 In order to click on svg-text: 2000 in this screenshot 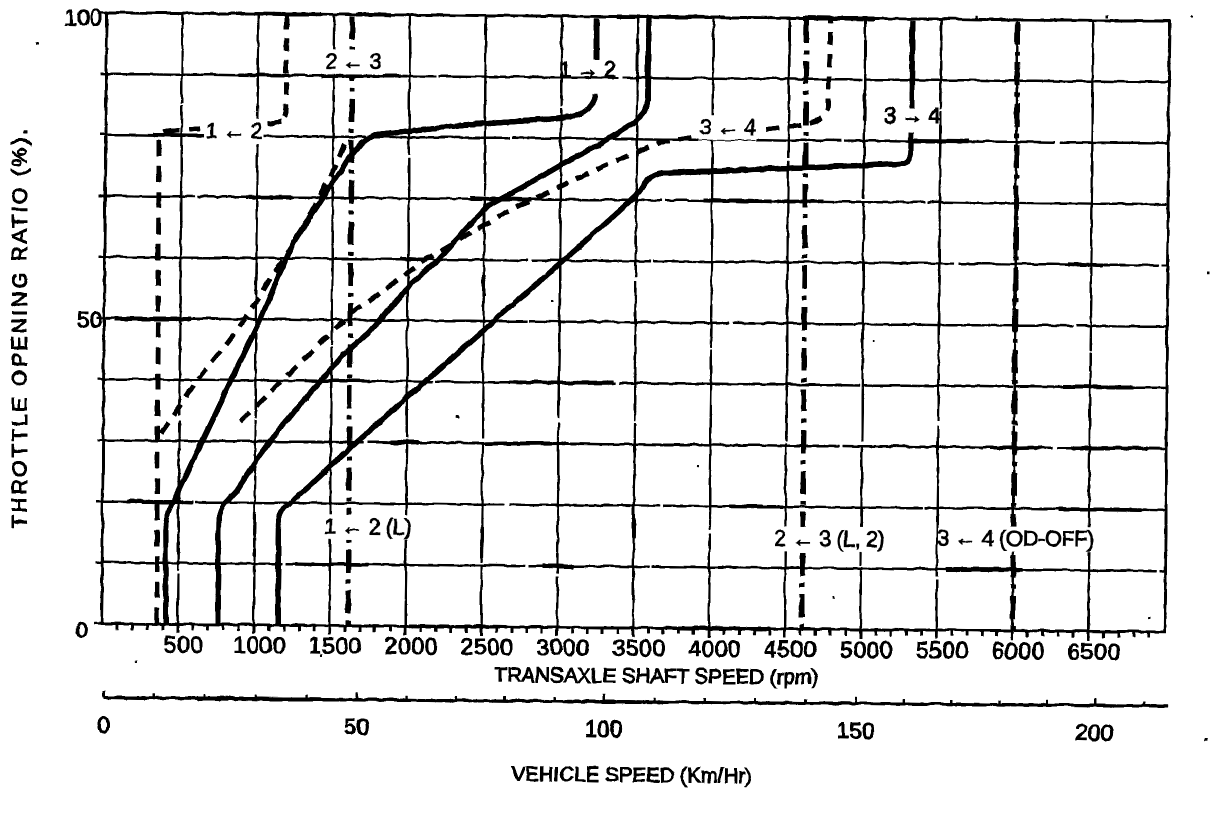, I will do `click(410, 645)`.